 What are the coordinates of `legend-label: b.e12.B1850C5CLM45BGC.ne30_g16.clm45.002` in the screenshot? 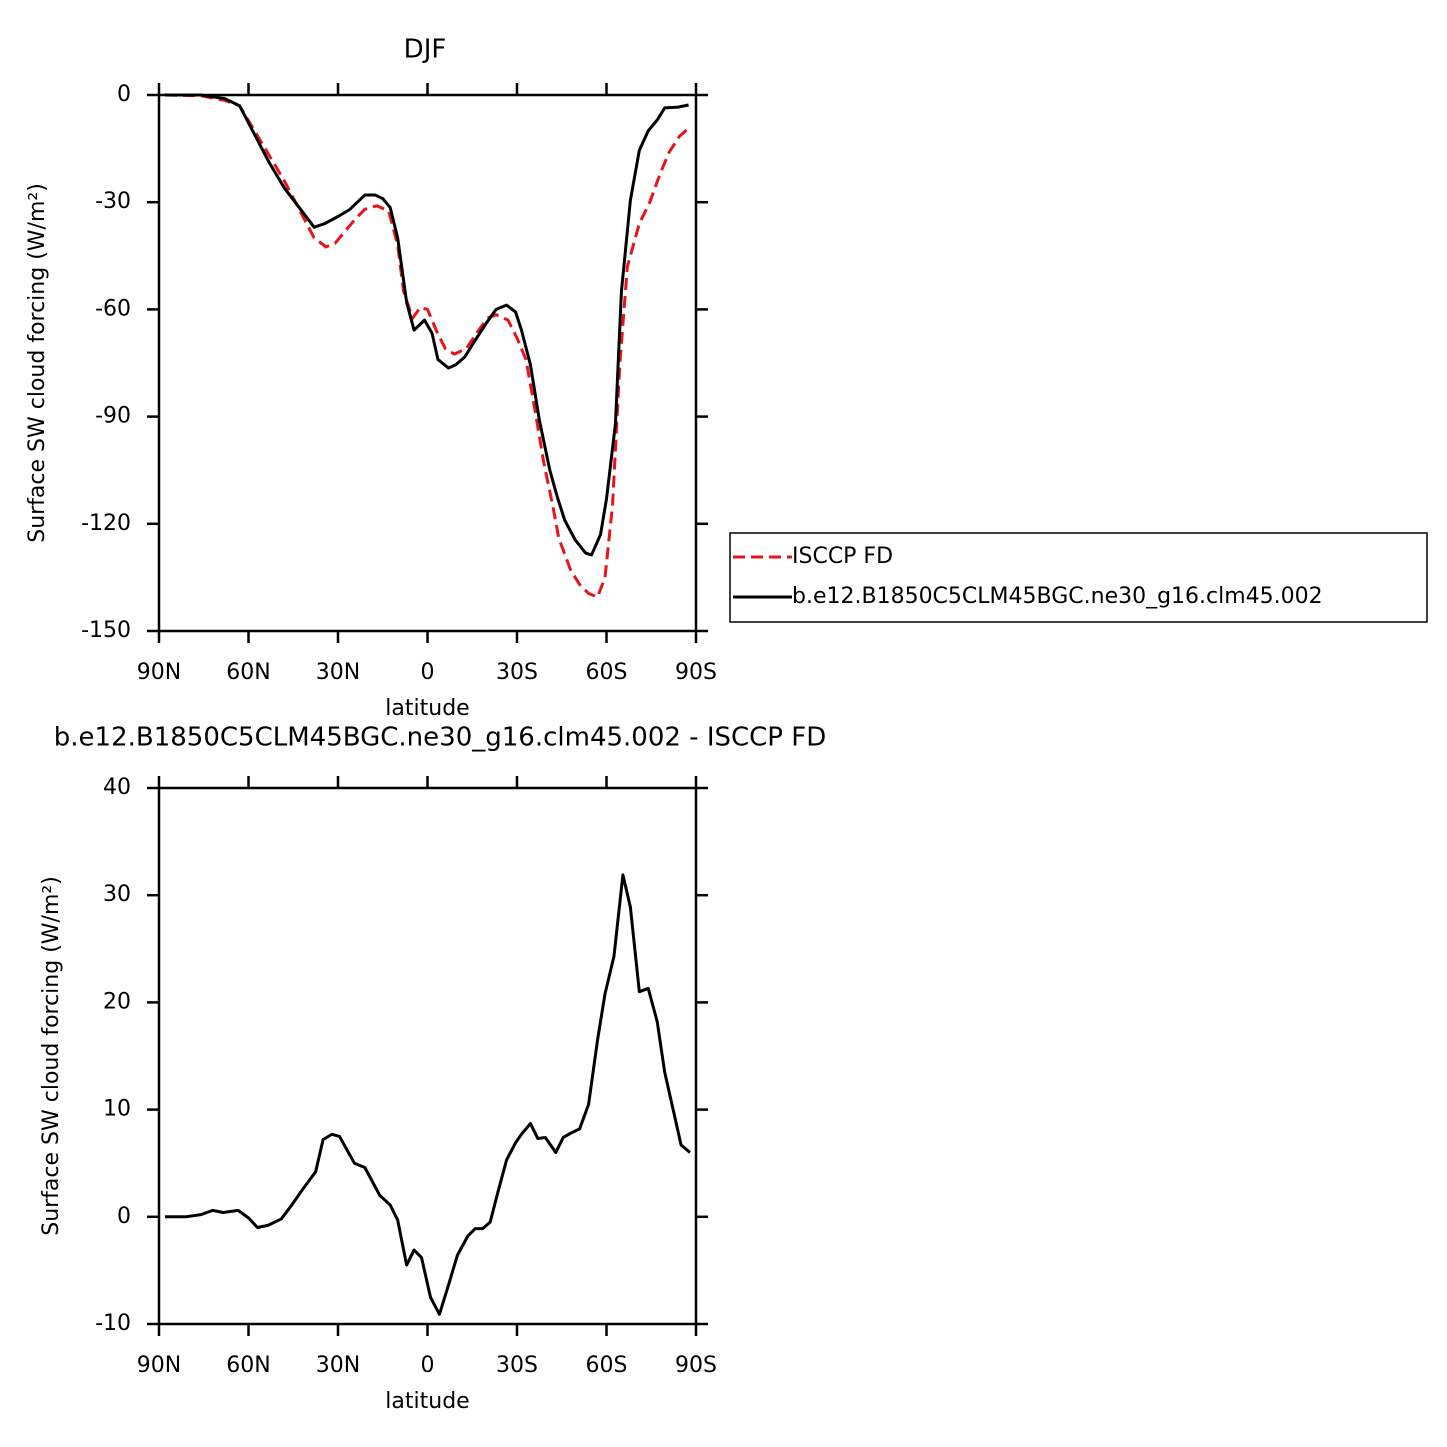 It's located at (1057, 596).